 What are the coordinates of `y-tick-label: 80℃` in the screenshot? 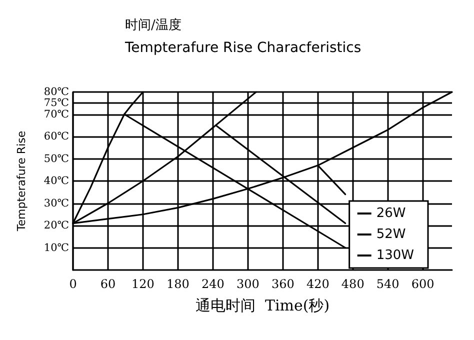 It's located at (57, 92).